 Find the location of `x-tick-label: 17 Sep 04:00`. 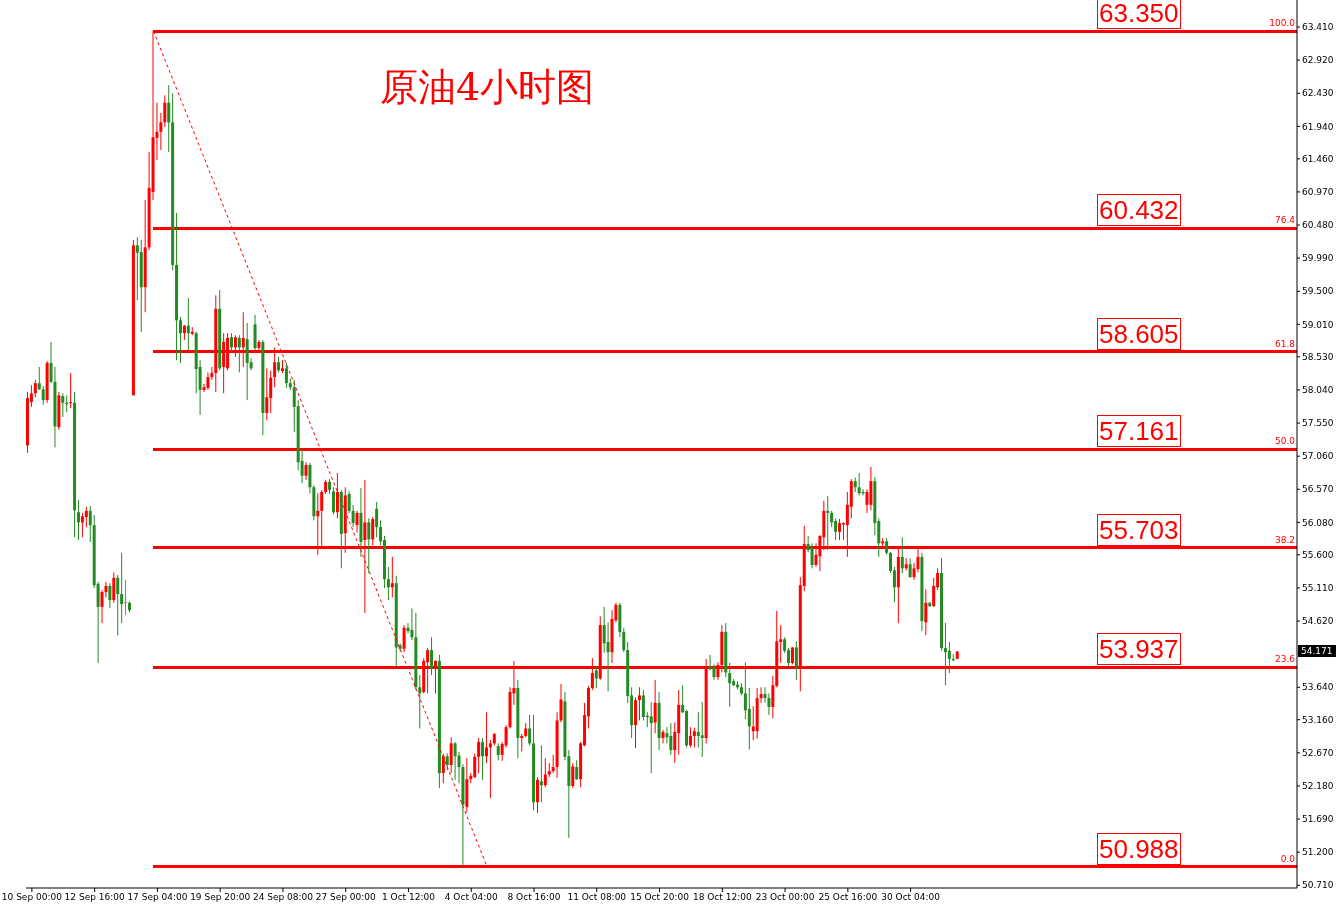

x-tick-label: 17 Sep 04:00 is located at coordinates (157, 897).